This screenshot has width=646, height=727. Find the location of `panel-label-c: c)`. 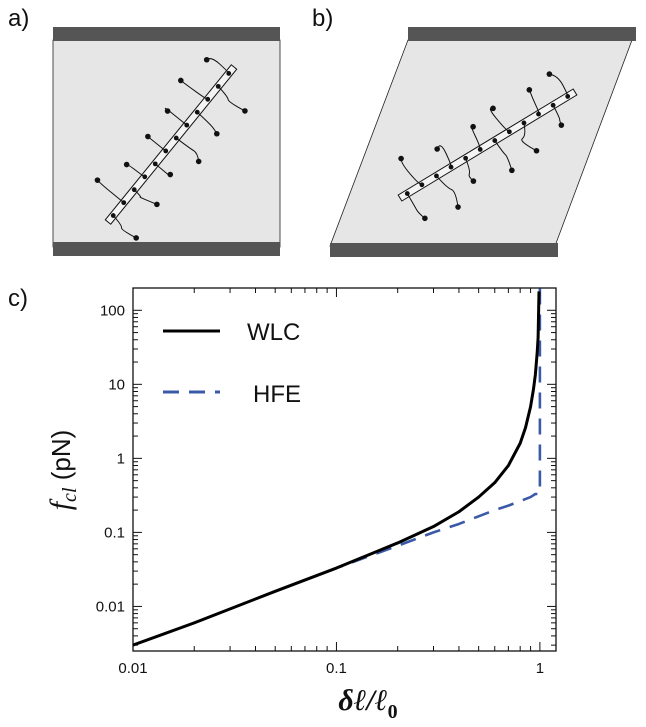

panel-label-c: c) is located at coordinates (18, 298).